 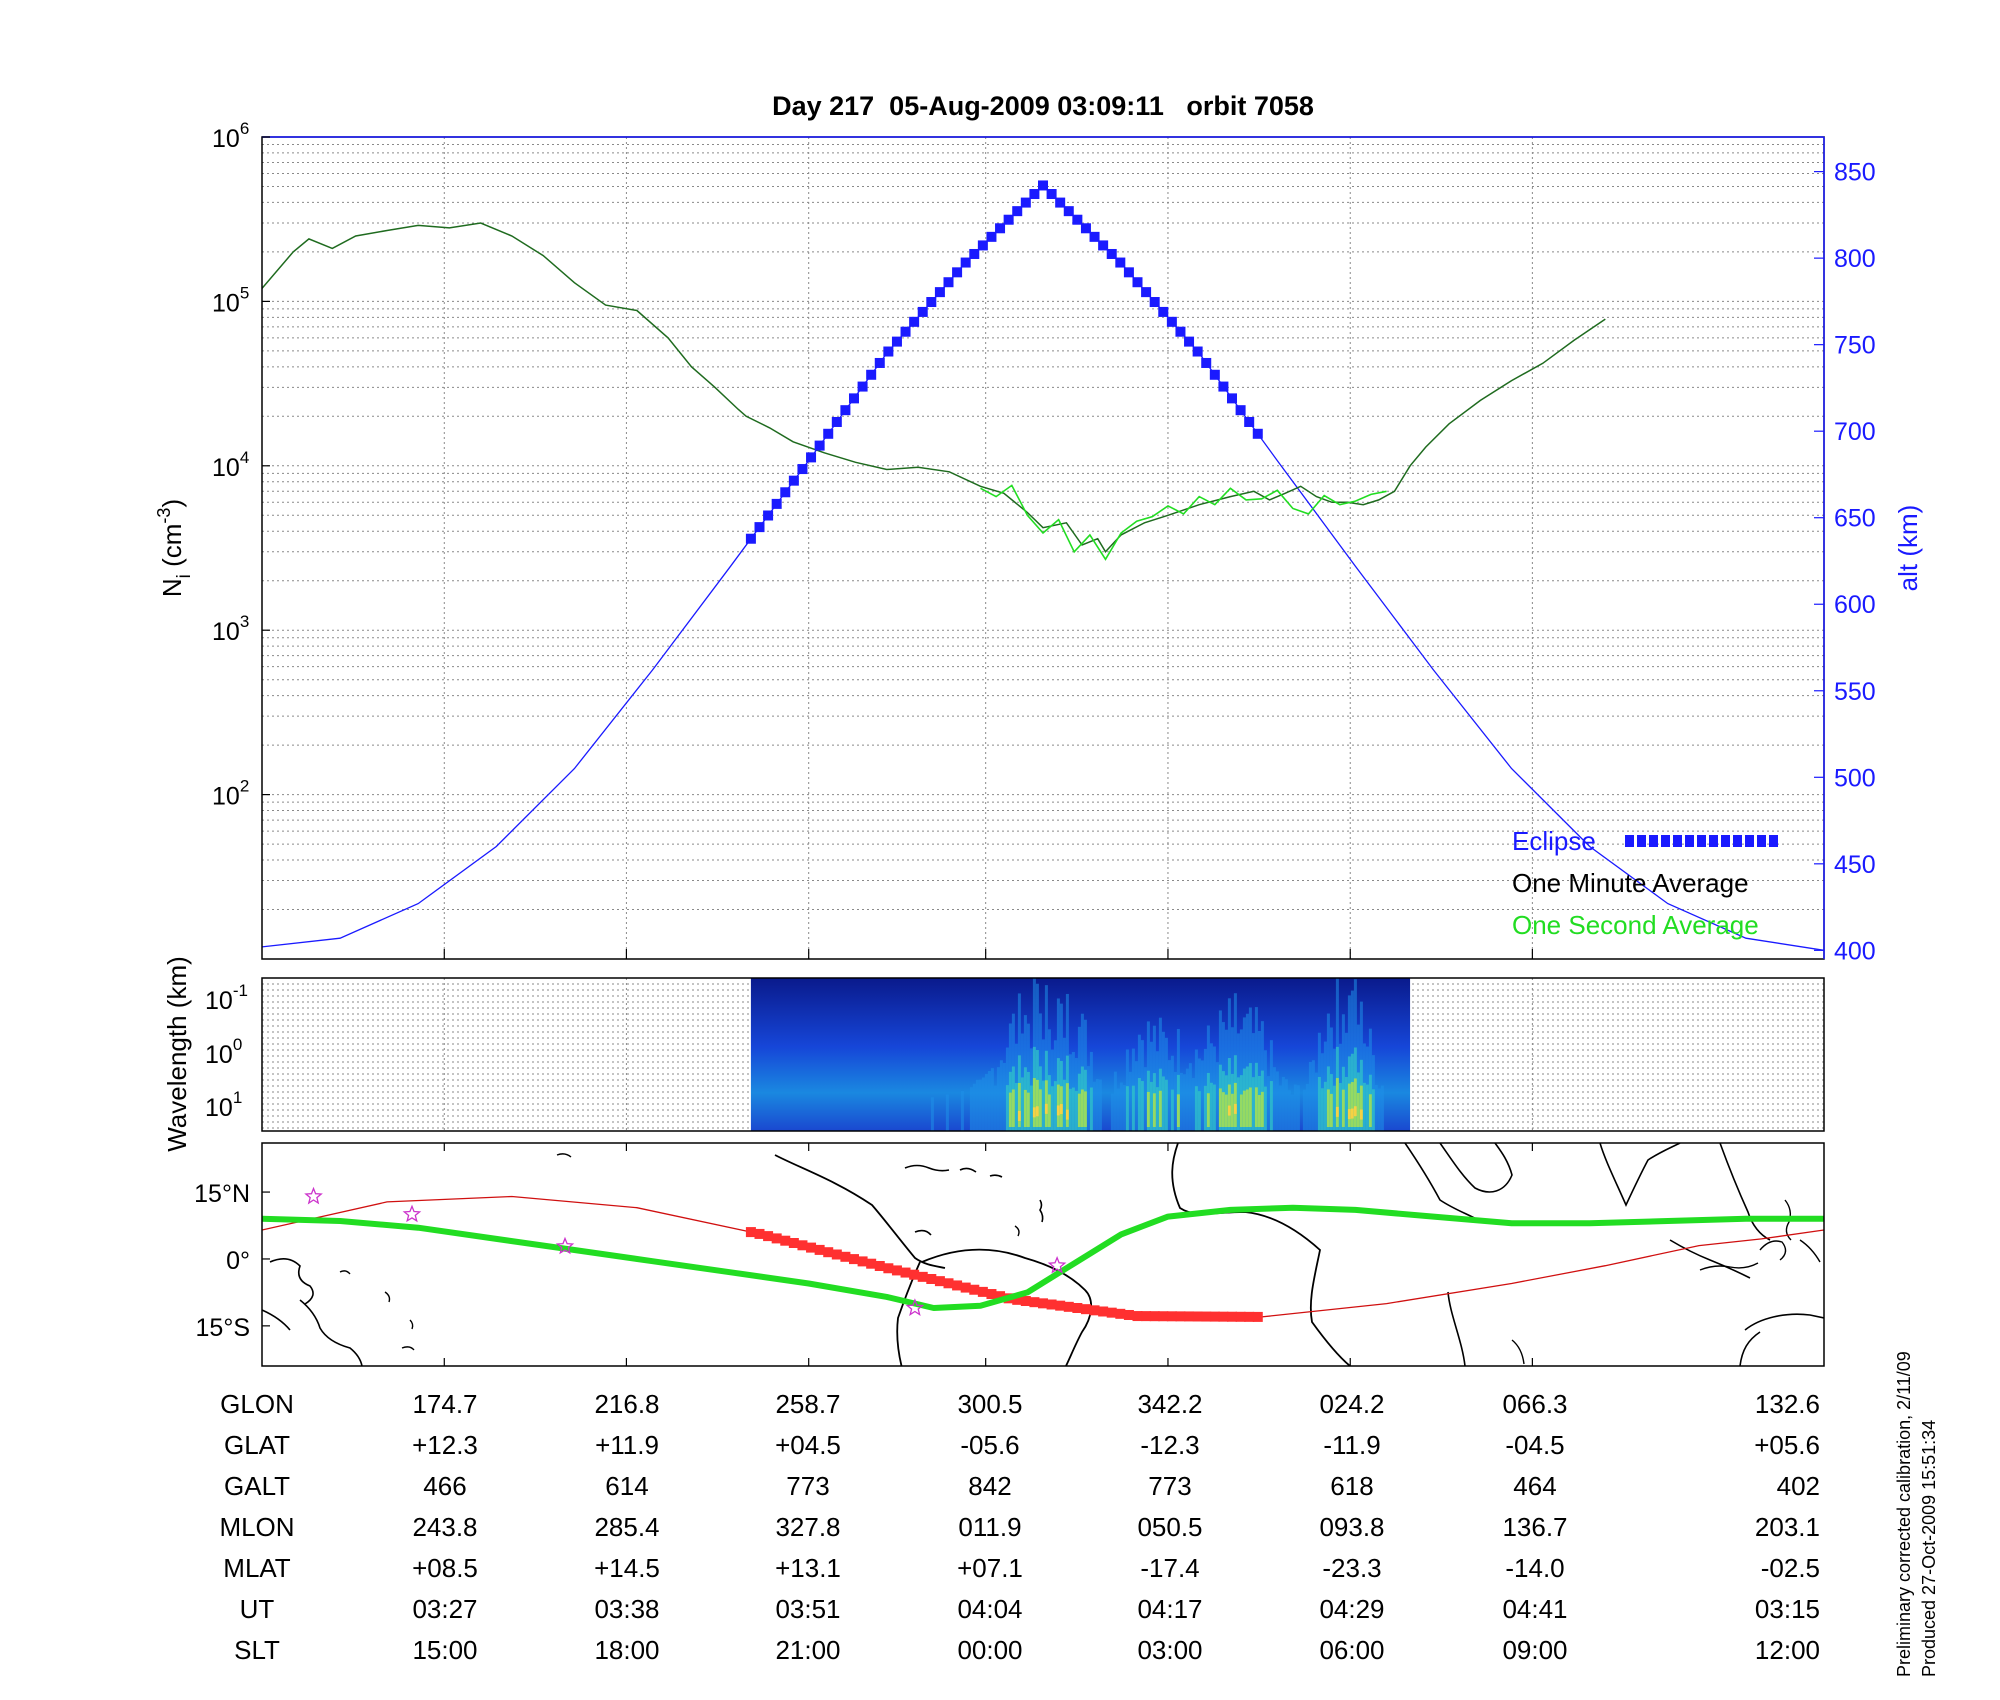 I want to click on table-cell: 04:17, so click(x=1169, y=1609).